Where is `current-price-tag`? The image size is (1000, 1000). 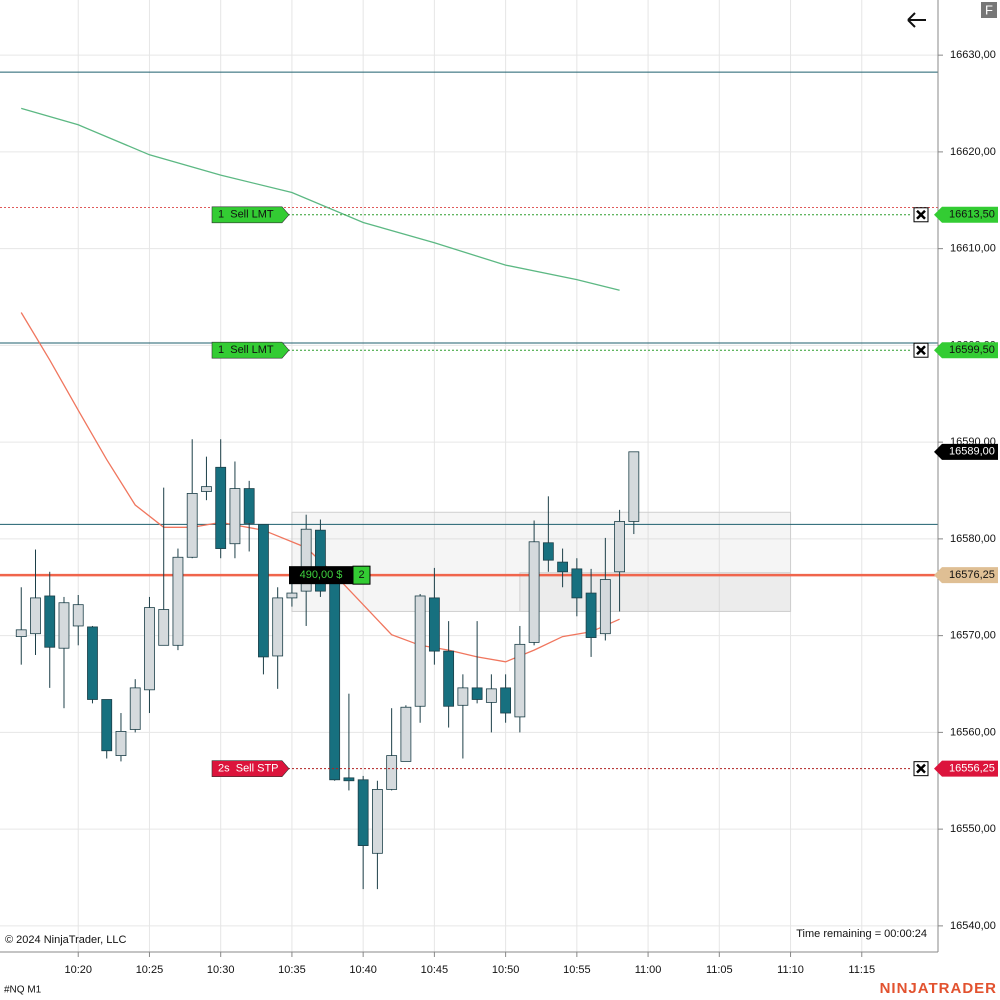 current-price-tag is located at coordinates (966, 451).